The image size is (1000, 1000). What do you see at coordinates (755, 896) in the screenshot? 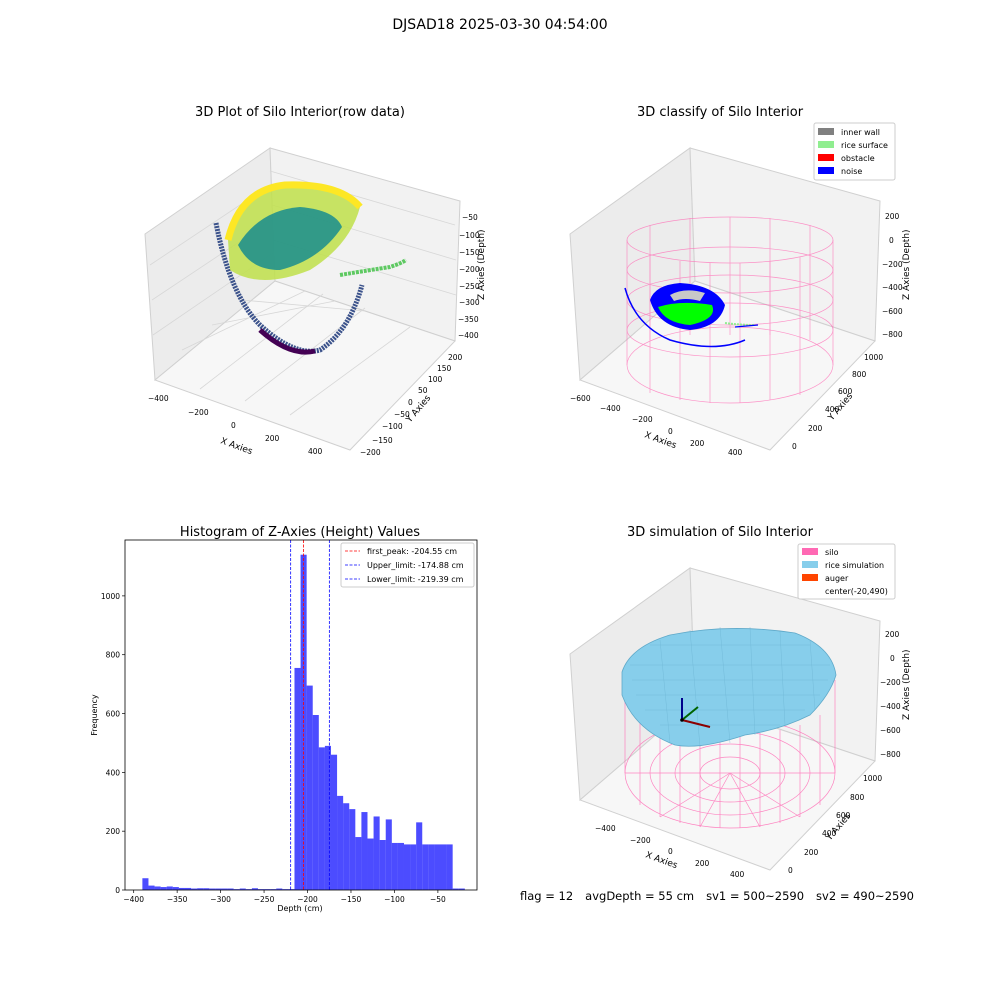
I see `sv1-text: sv1 = 500~2590` at bounding box center [755, 896].